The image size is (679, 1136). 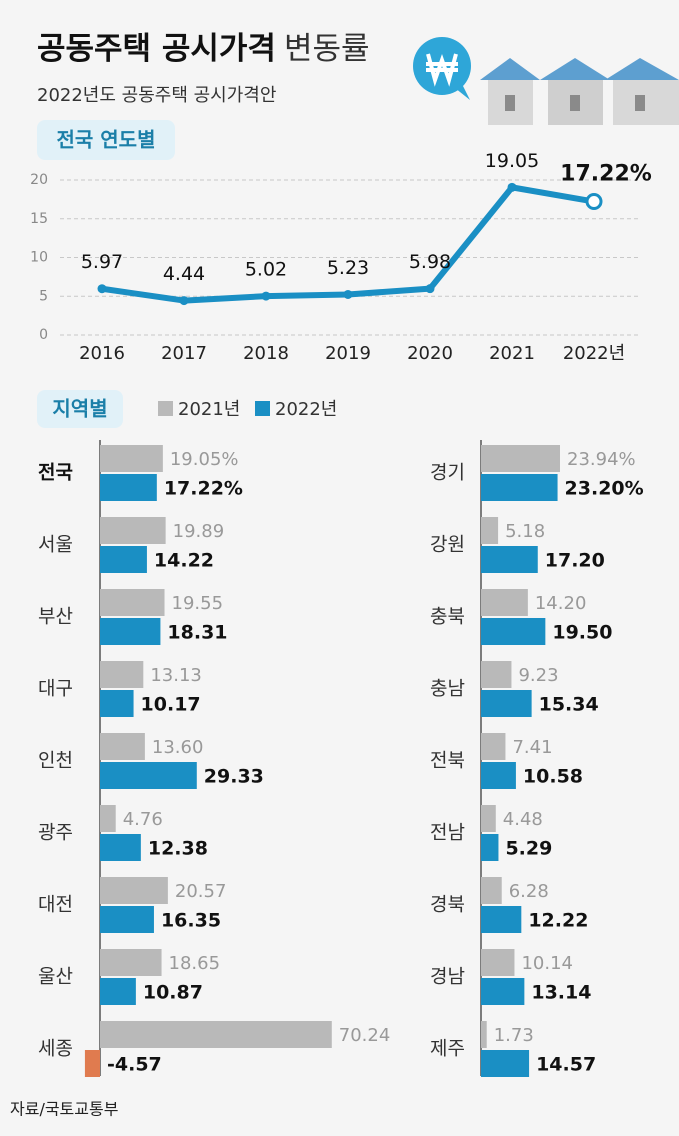 I want to click on value-label: 23.20%, so click(x=604, y=489).